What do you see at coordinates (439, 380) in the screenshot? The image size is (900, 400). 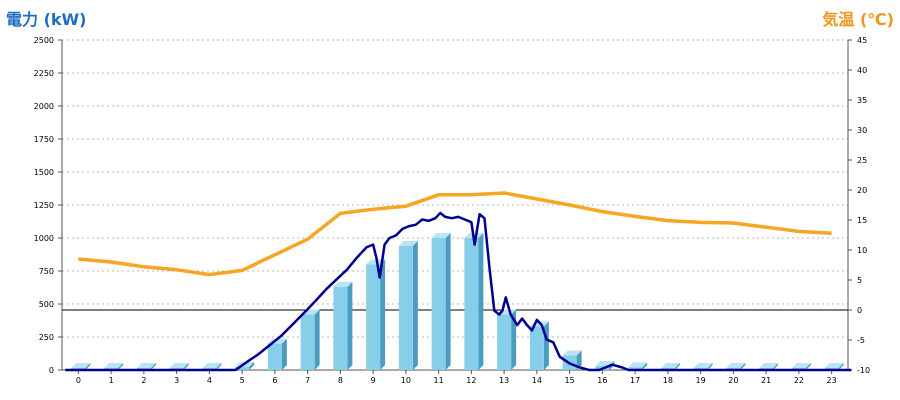 I see `x-tick-label: 11` at bounding box center [439, 380].